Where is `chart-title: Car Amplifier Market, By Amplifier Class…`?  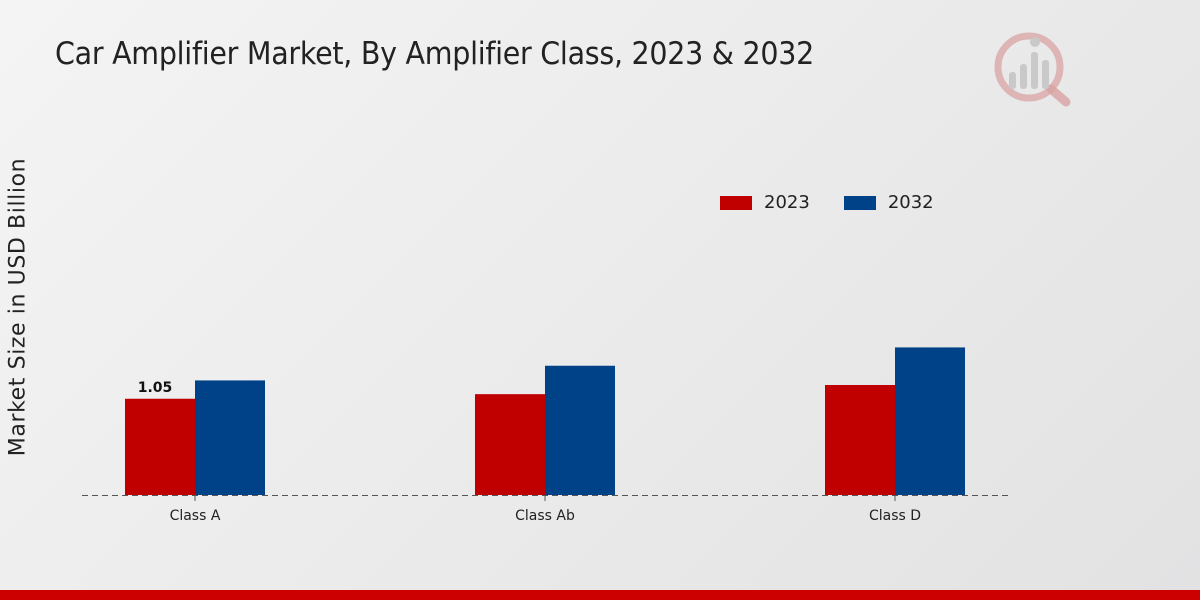
chart-title: Car Amplifier Market, By Amplifier Class… is located at coordinates (435, 54).